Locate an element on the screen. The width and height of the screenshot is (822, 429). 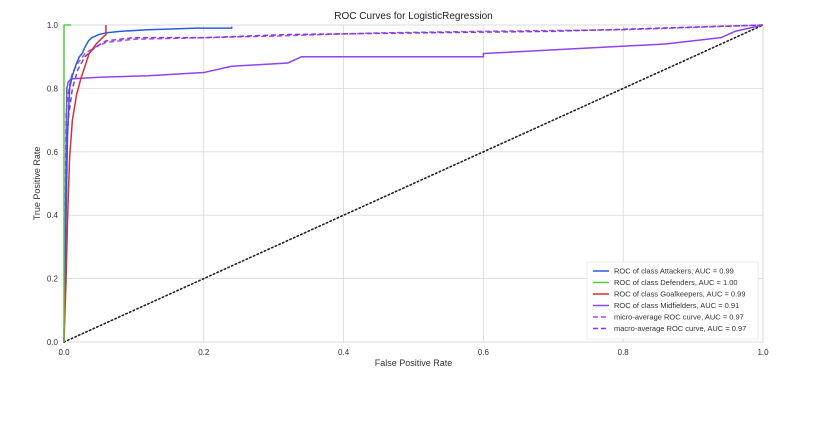
x-tick-label: 0.2 is located at coordinates (204, 352).